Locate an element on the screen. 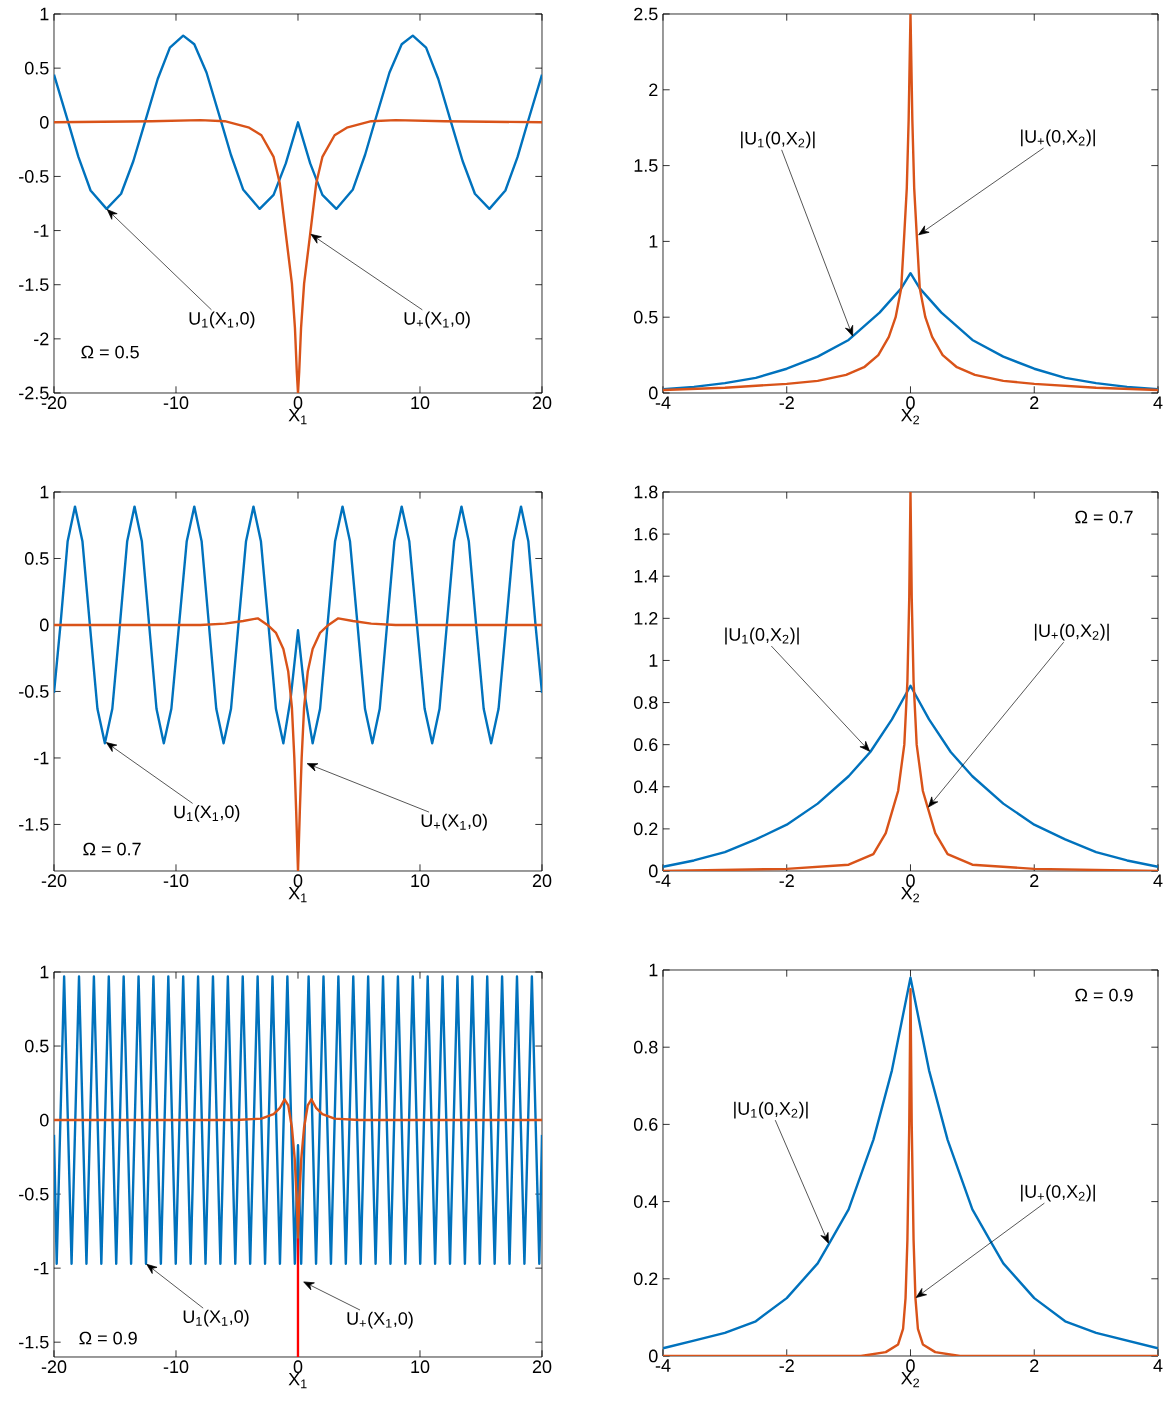 This screenshot has height=1411, width=1171. annotation: Ω = 0.5 is located at coordinates (110, 352).